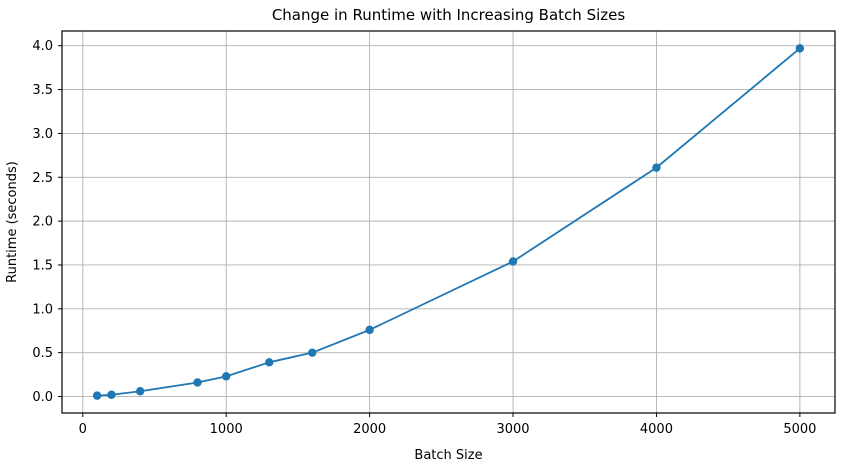  Describe the element at coordinates (42, 353) in the screenshot. I see `y-tick-label: 0.5` at that location.